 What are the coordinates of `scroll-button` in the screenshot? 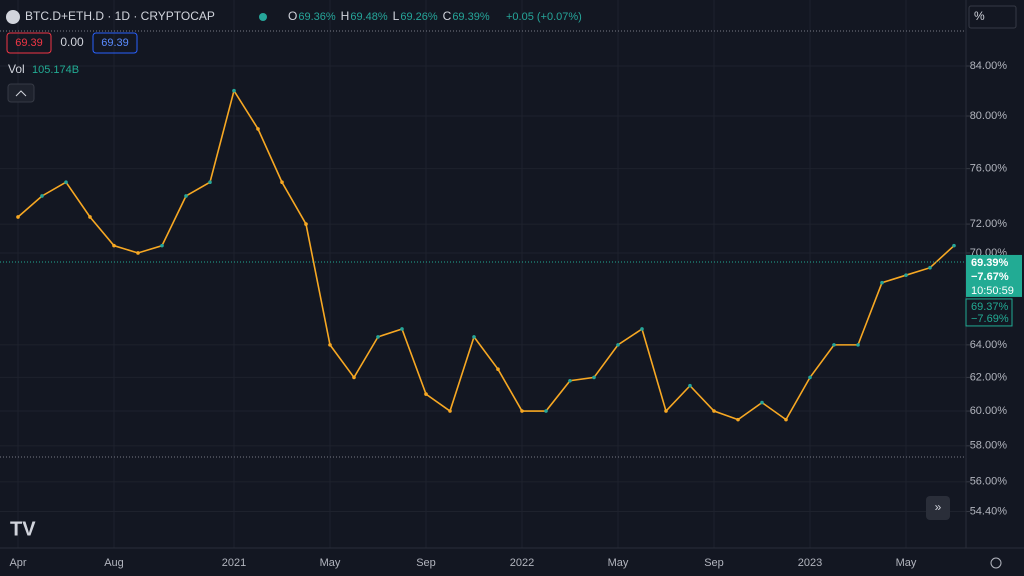 It's located at (938, 508).